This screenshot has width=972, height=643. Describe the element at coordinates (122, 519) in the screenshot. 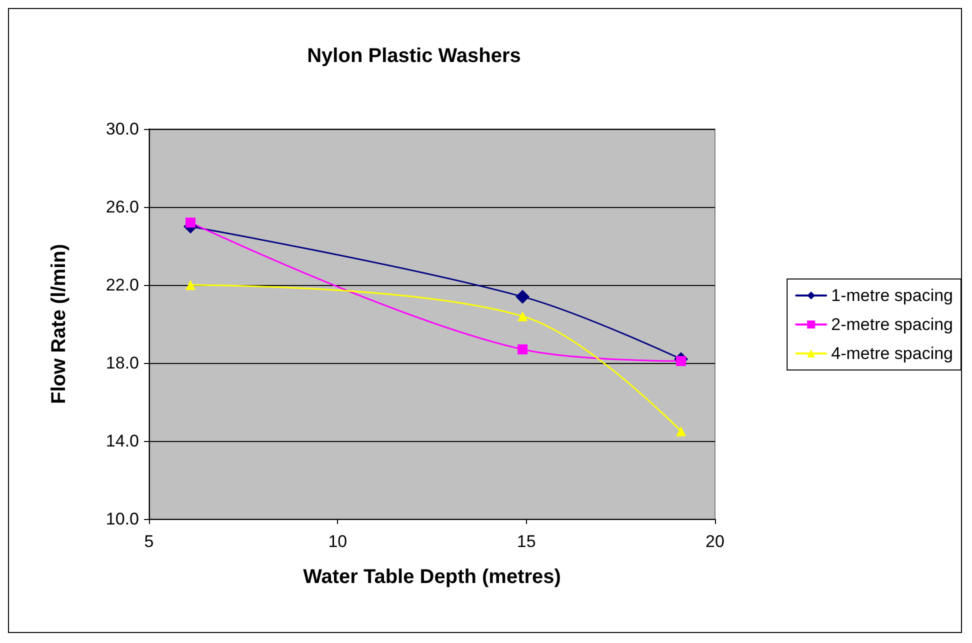

I see `y-tick-label: 10.0` at that location.